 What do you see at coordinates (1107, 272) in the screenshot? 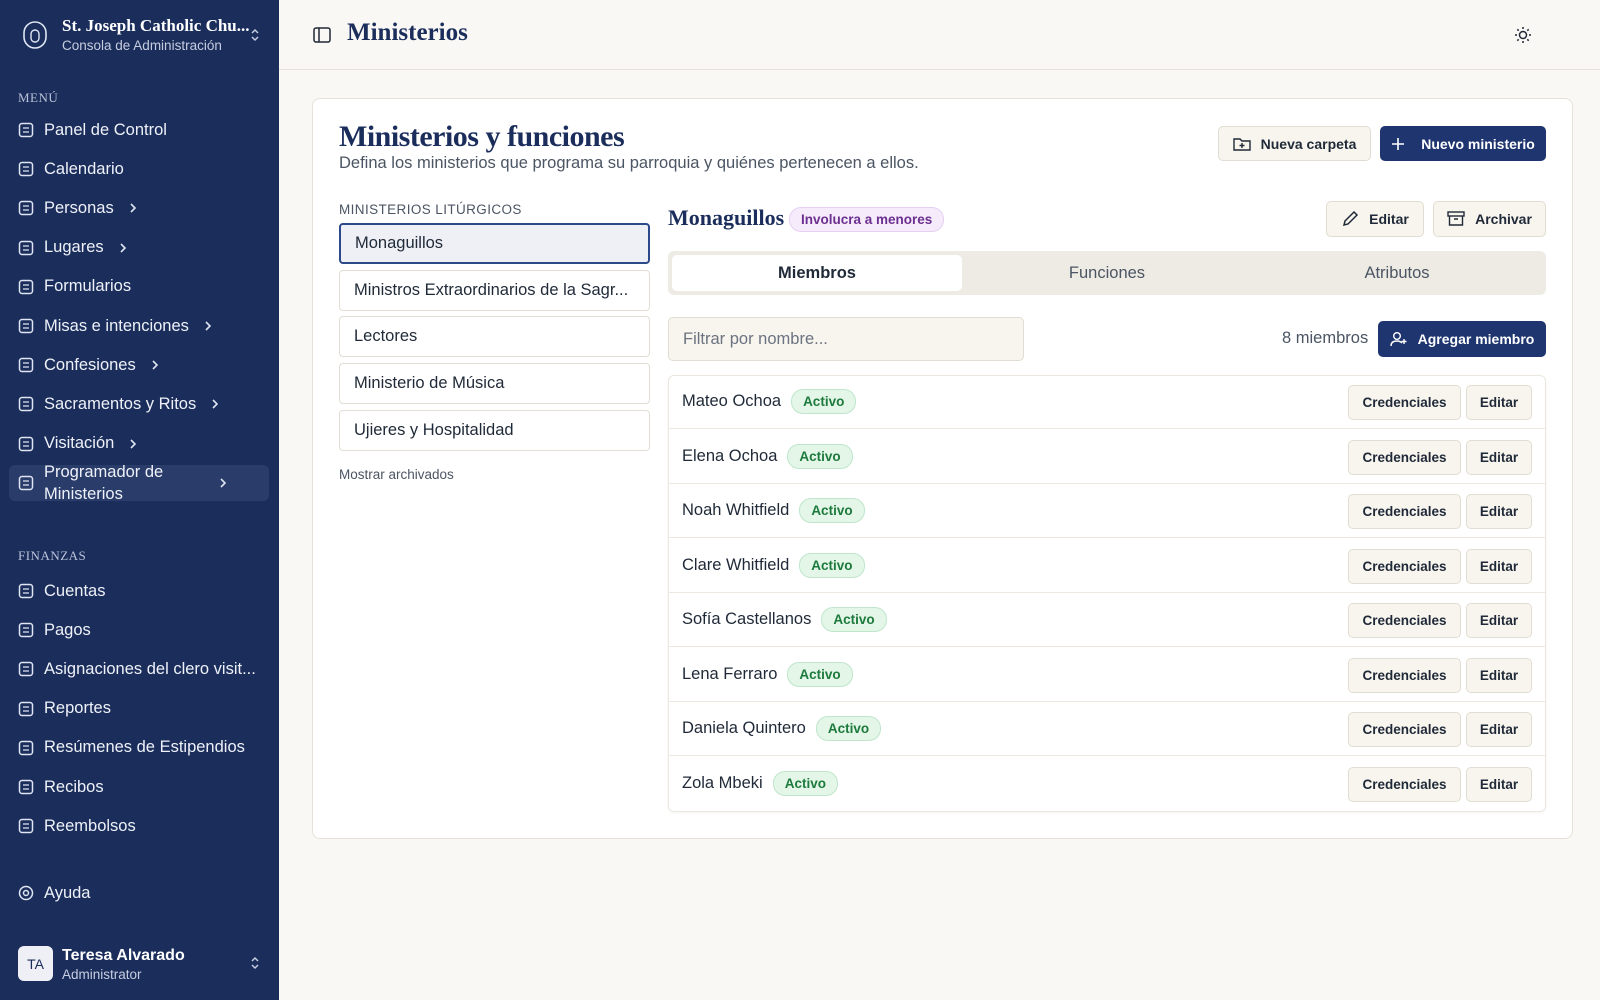
I see `tab: Funciones` at bounding box center [1107, 272].